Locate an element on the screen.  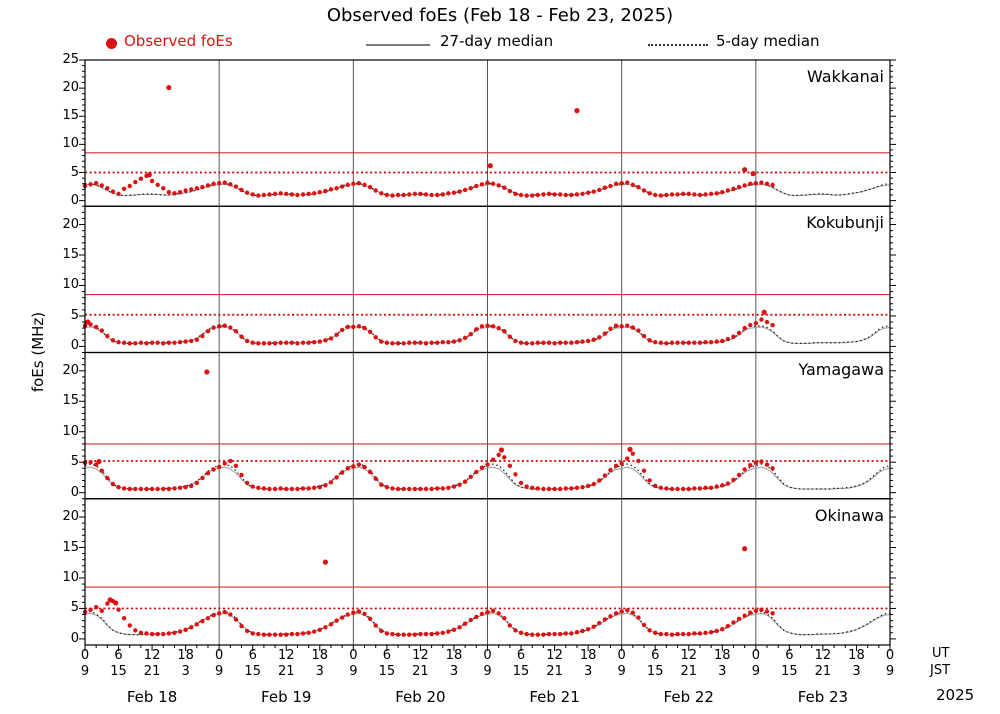
station-label: Okinawa is located at coordinates (849, 515).